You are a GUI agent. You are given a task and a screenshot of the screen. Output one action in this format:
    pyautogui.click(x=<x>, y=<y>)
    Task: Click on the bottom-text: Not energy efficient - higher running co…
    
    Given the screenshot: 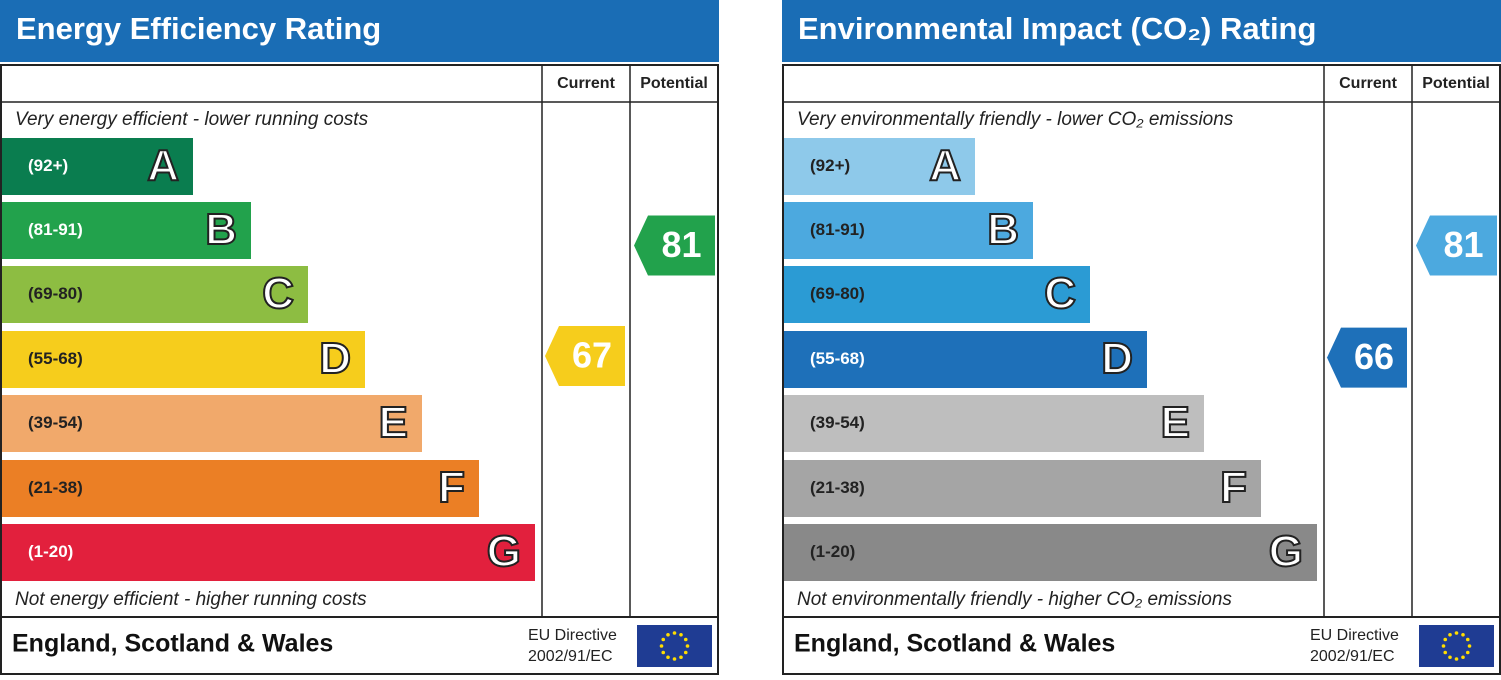 What is the action you would take?
    pyautogui.click(x=191, y=599)
    